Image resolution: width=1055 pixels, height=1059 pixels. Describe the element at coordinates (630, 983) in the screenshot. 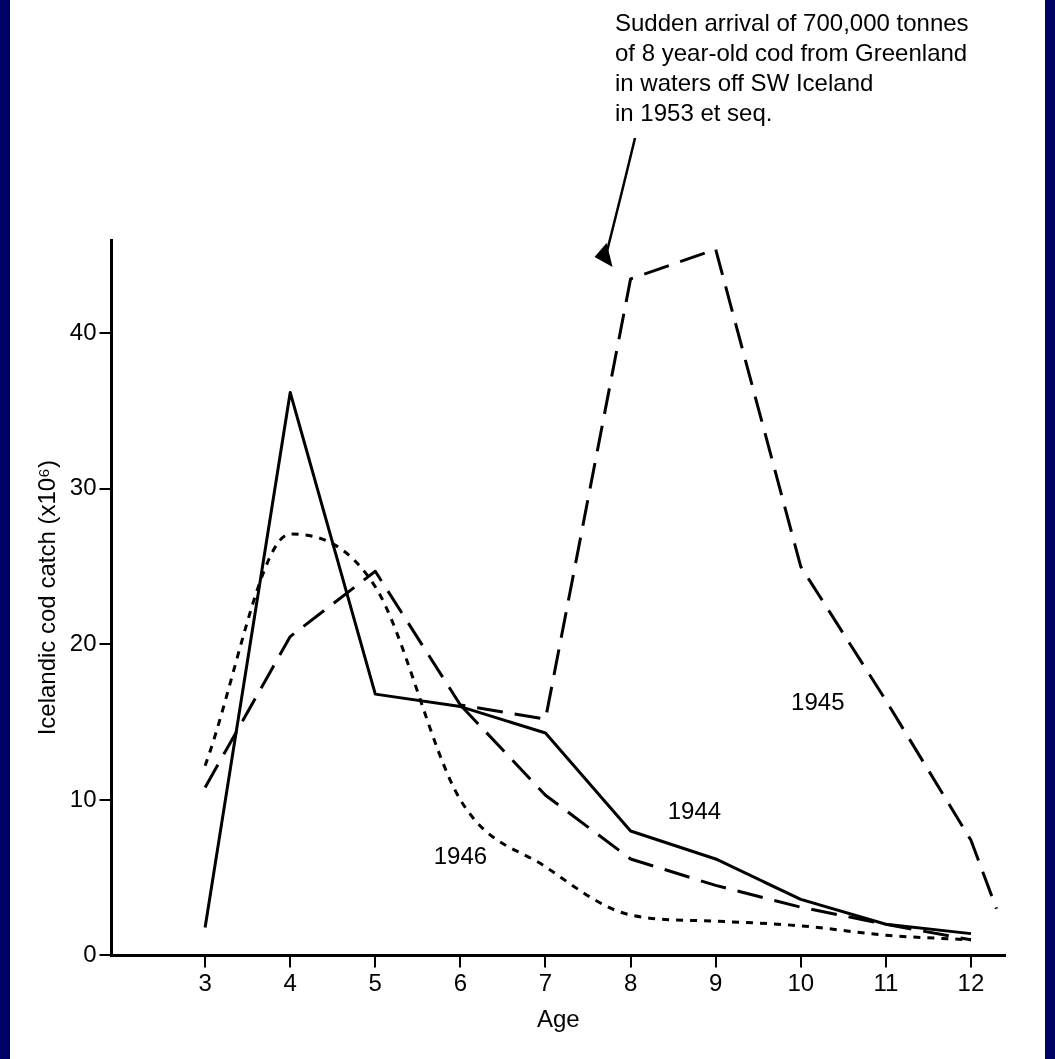

I see `x-tick-label: 8` at that location.